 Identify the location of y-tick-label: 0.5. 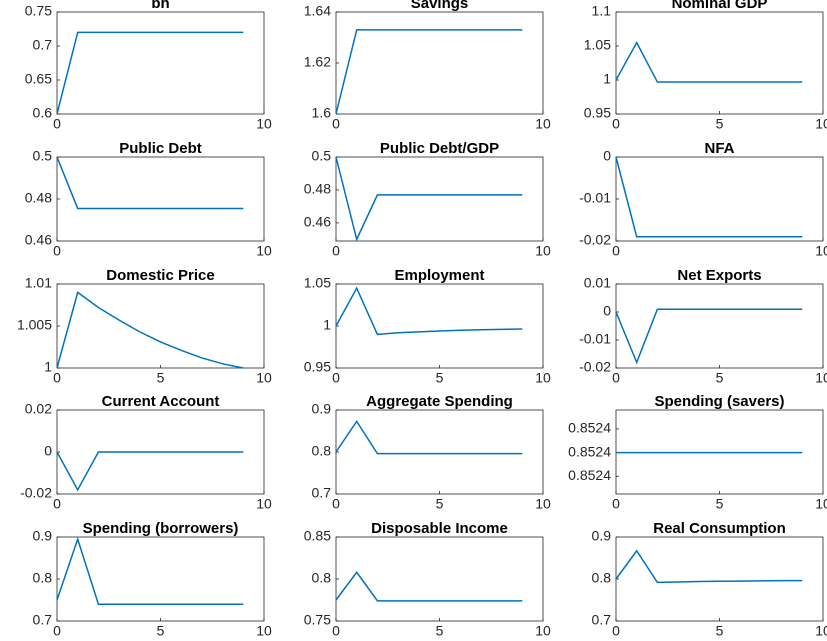
(322, 156).